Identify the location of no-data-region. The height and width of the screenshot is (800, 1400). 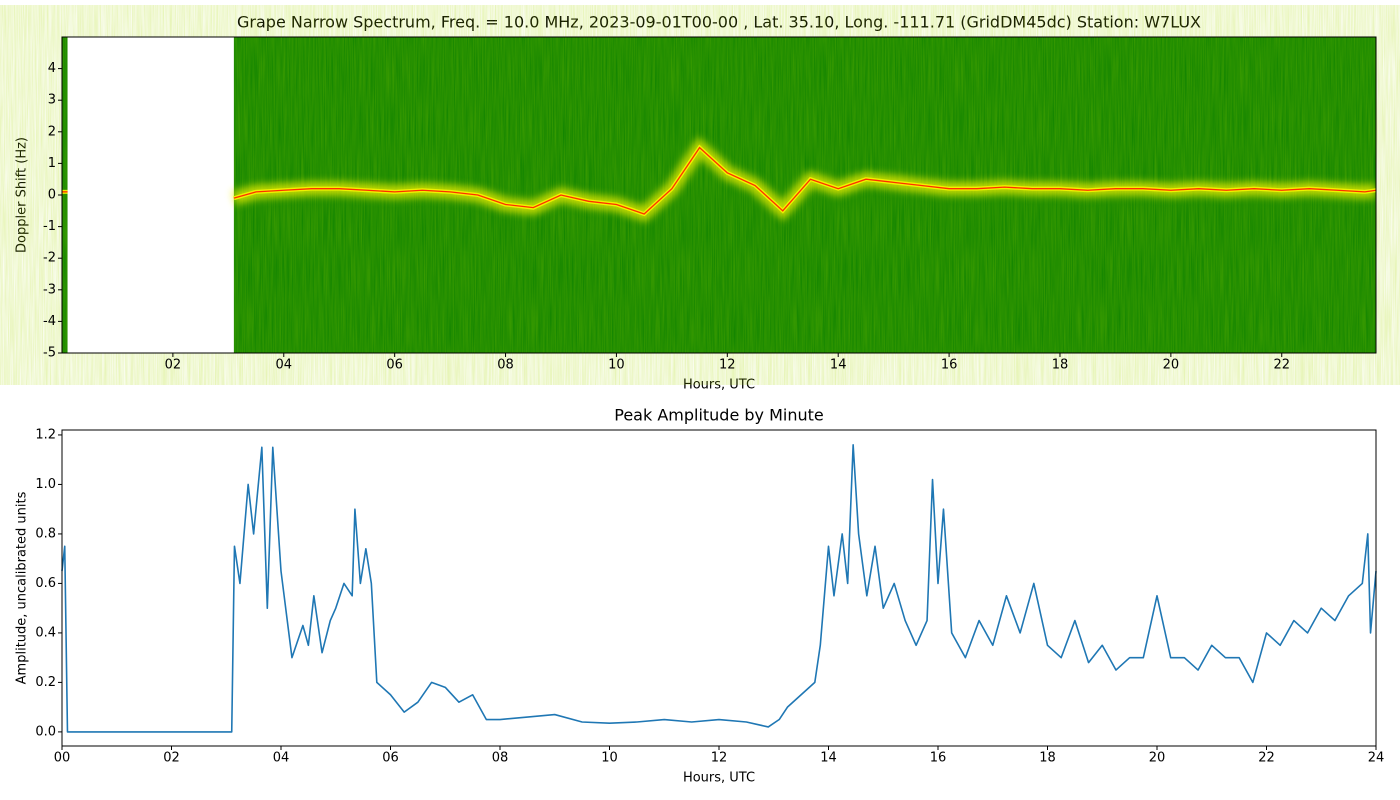
(150, 195).